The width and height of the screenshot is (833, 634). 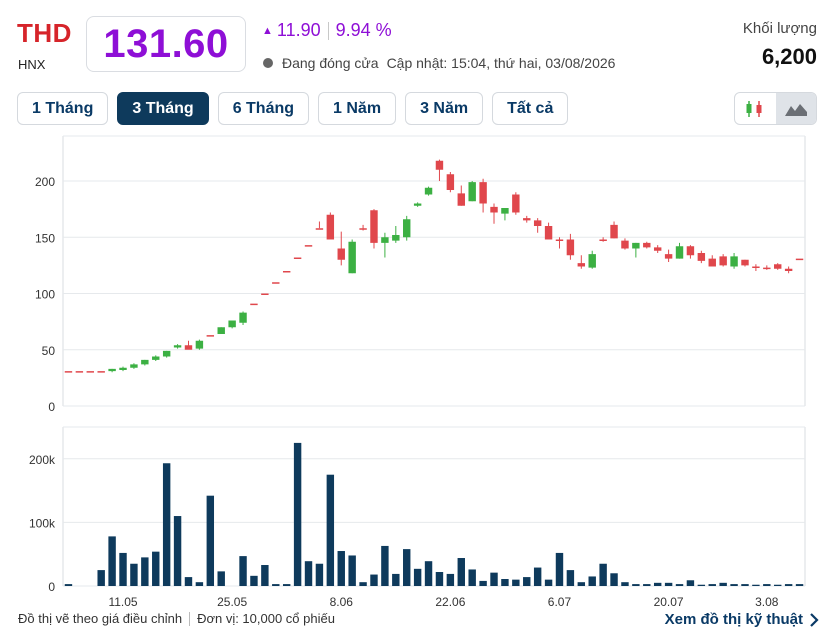 What do you see at coordinates (501, 63) in the screenshot?
I see `update-time: Cập nhật: 15:04, thứ hai, 03/08/2026` at bounding box center [501, 63].